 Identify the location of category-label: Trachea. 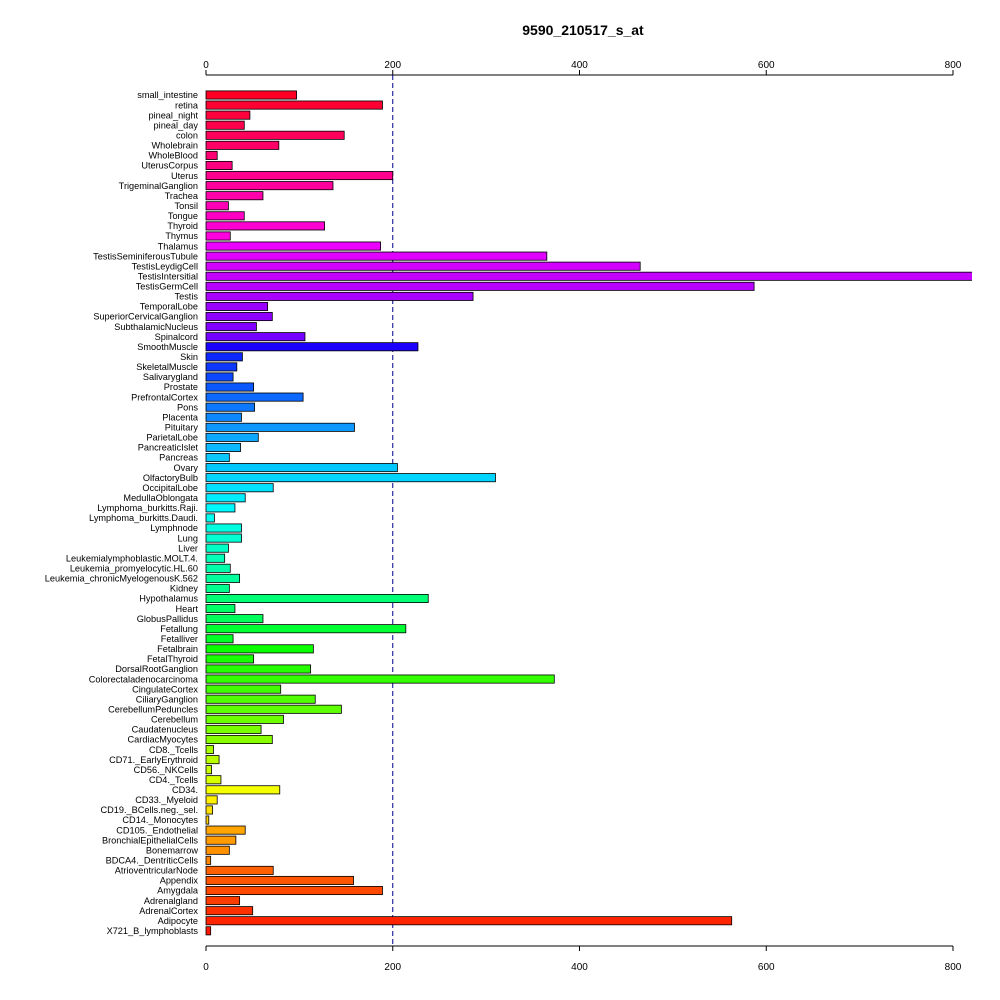
(182, 196).